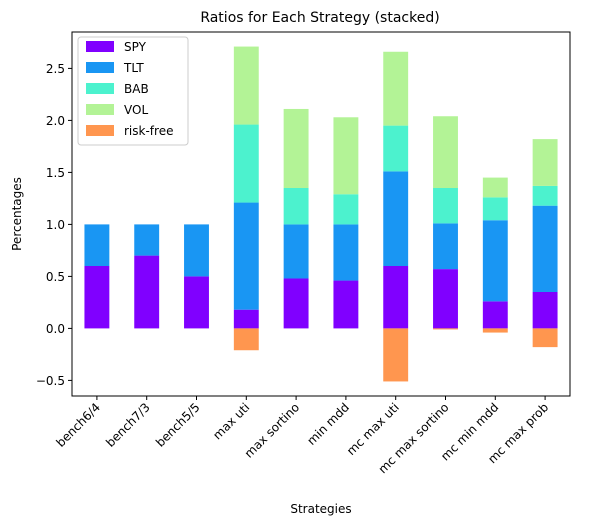  What do you see at coordinates (319, 18) in the screenshot?
I see `chart-title: Ratios for Each Strategy (stacked)` at bounding box center [319, 18].